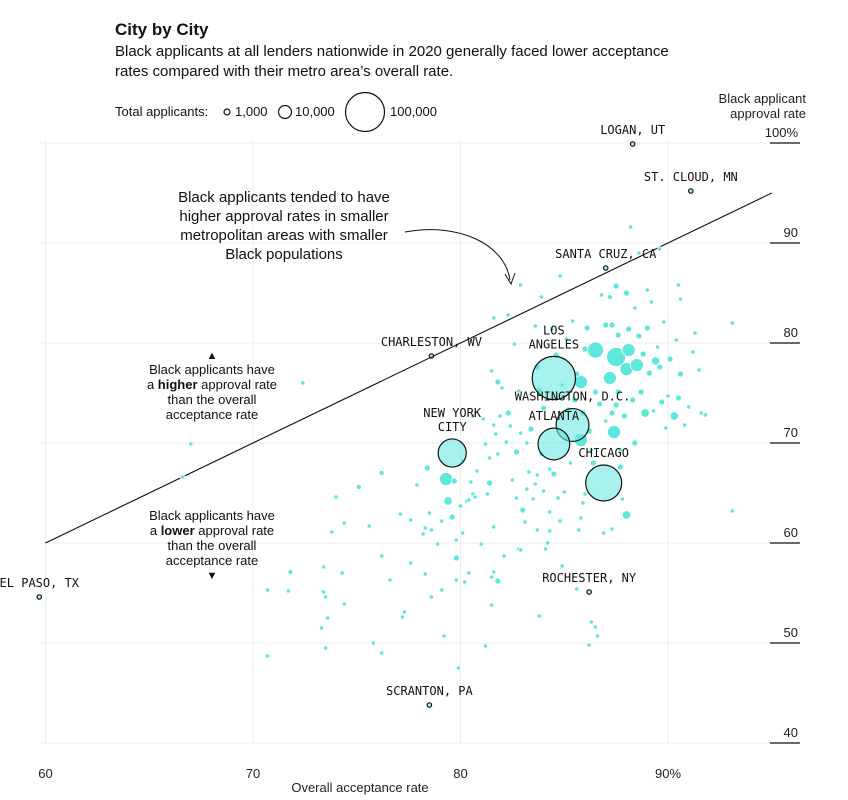 This screenshot has width=848, height=800. What do you see at coordinates (632, 130) in the screenshot?
I see `city-label: LOGAN, UT` at bounding box center [632, 130].